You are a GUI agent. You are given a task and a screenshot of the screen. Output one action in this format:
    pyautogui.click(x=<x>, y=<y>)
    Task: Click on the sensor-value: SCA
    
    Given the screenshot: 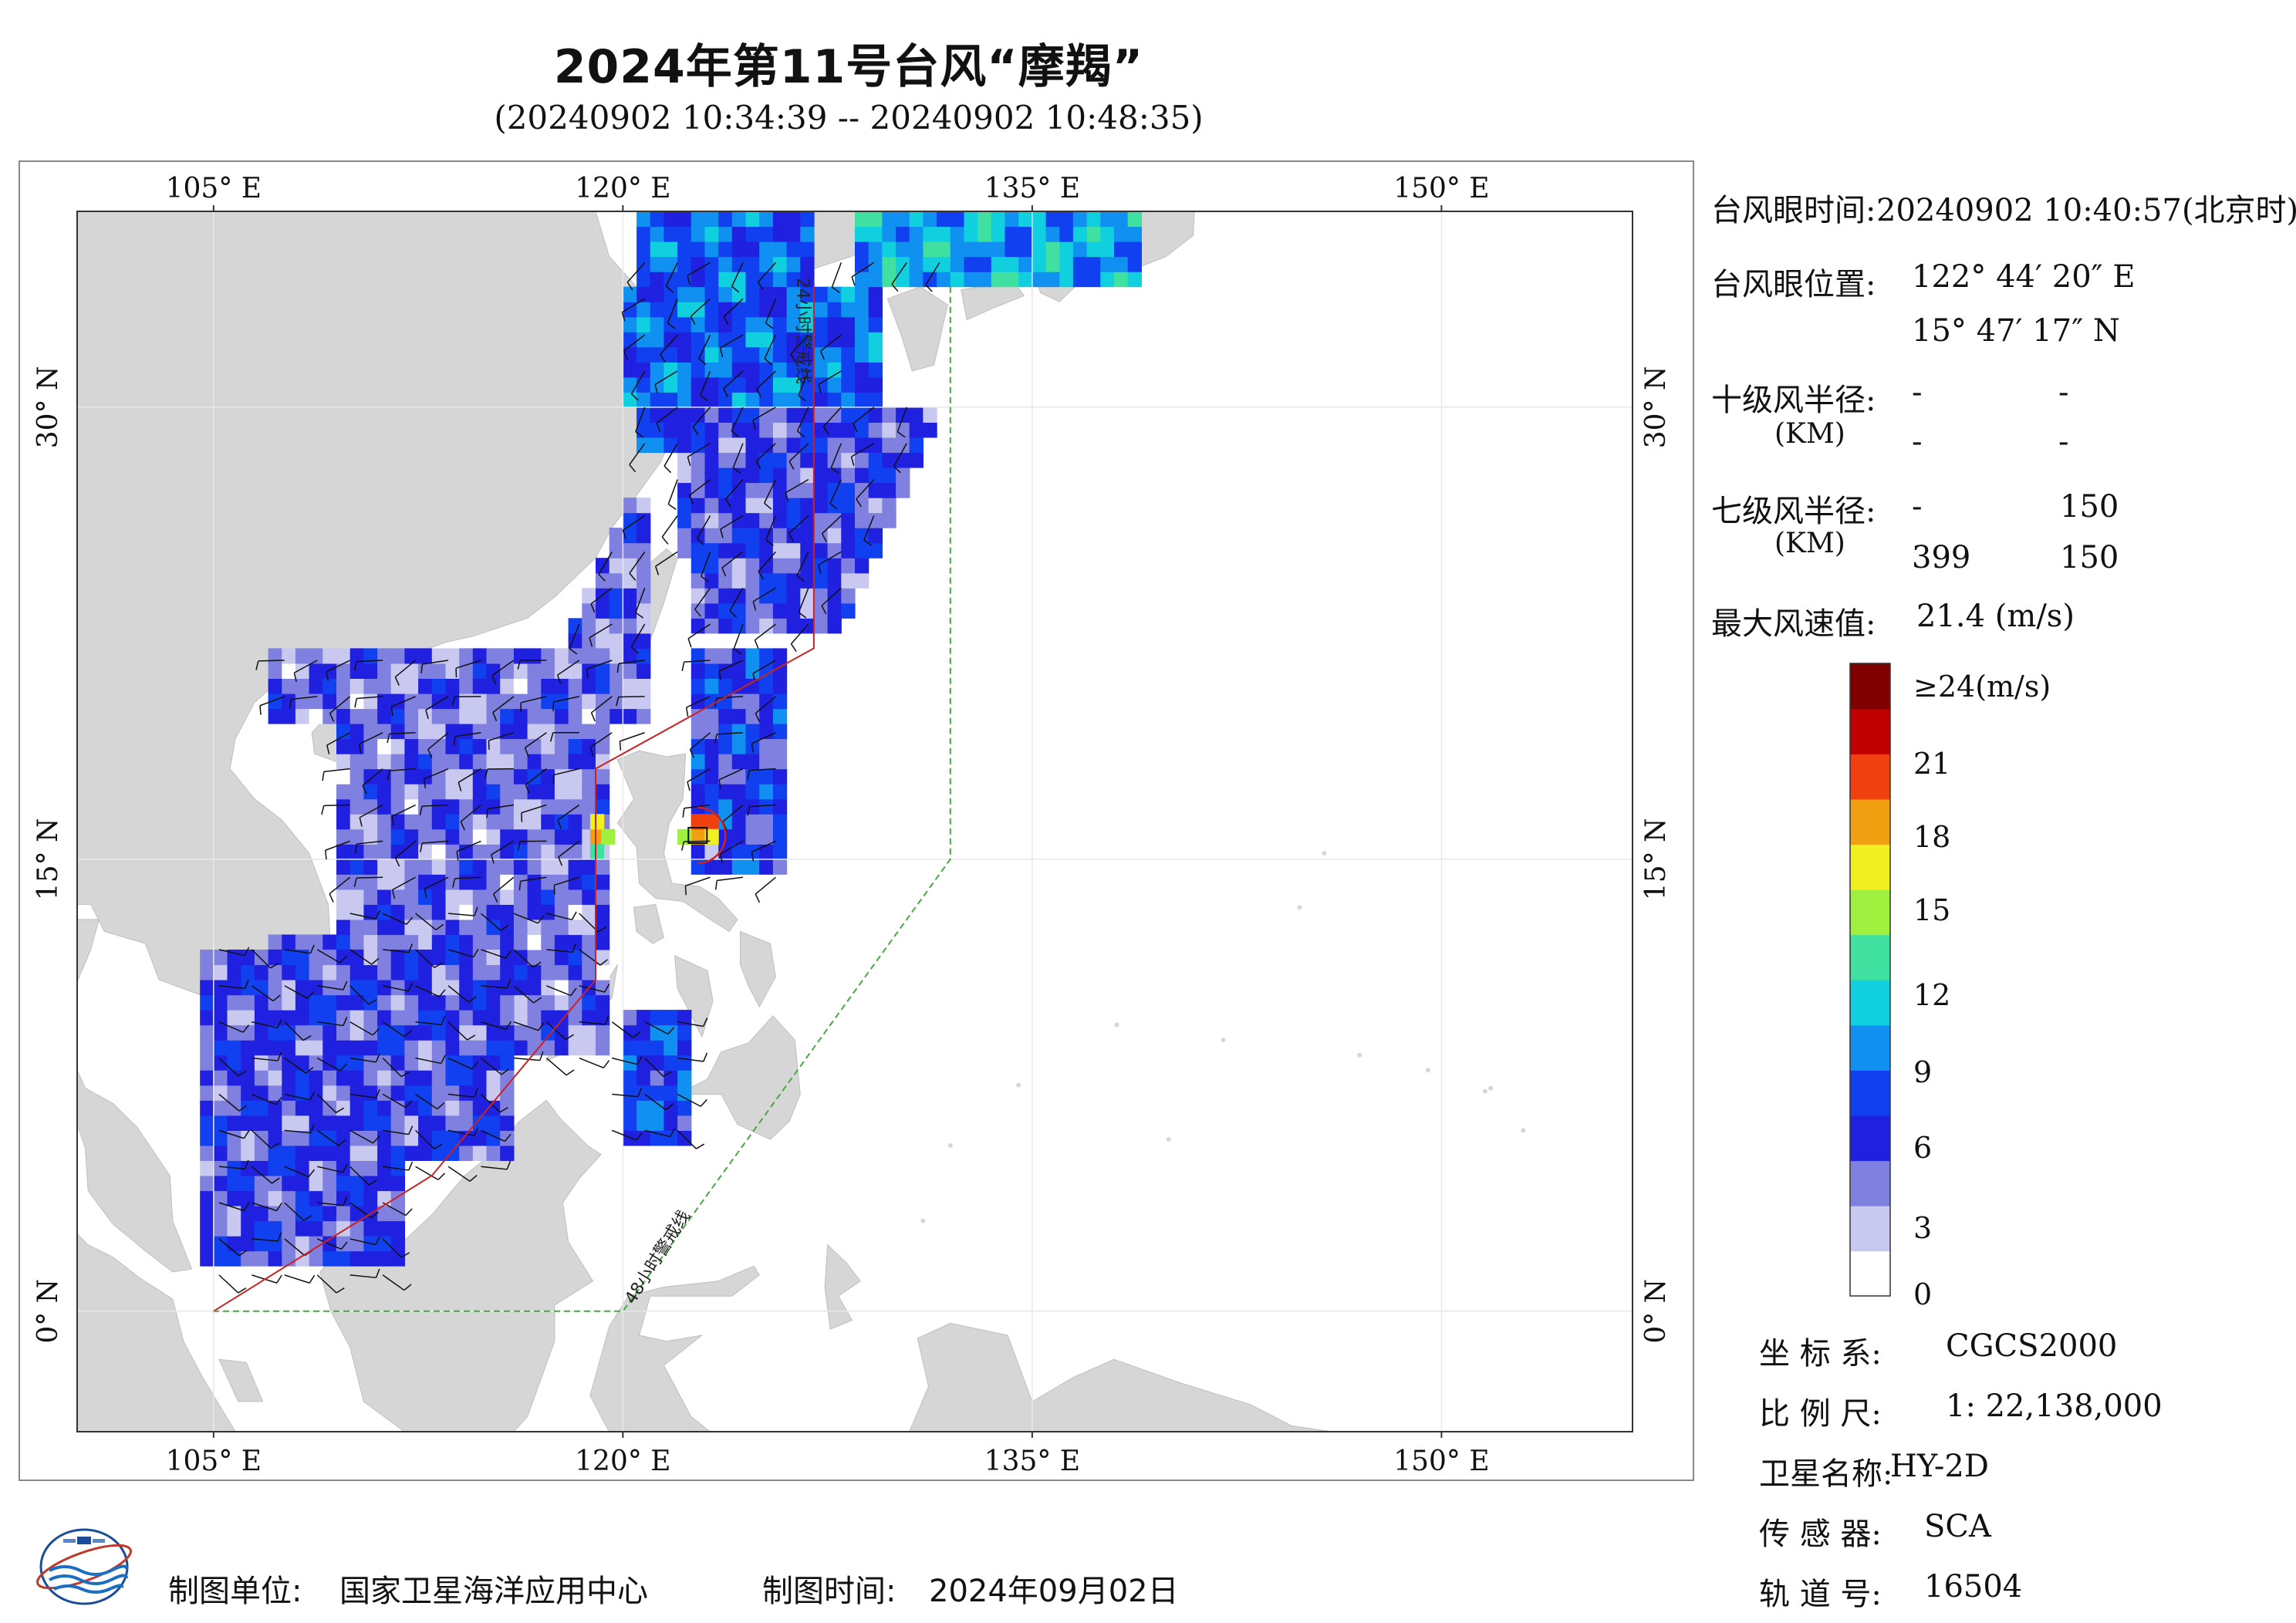 What is the action you would take?
    pyautogui.click(x=1957, y=1526)
    